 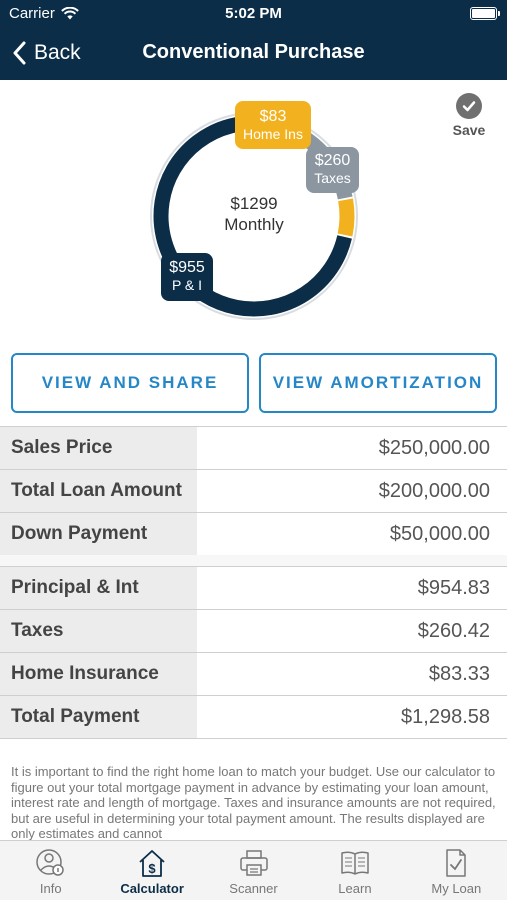 I want to click on row-label: Down Payment, so click(x=98, y=534).